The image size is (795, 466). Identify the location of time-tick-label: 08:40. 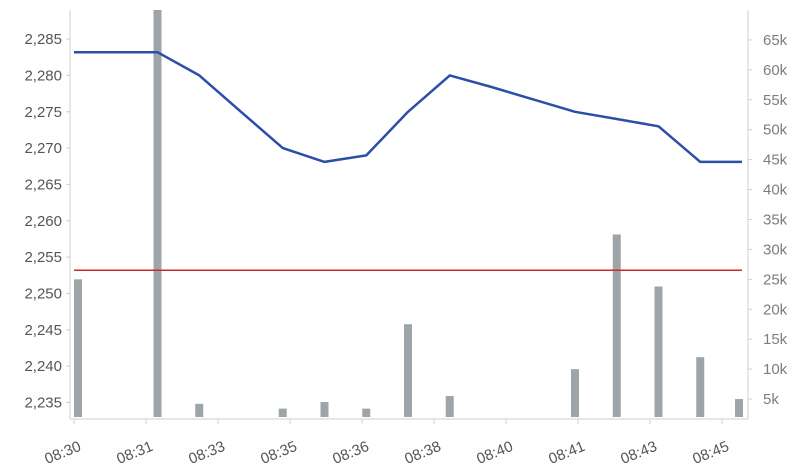
(494, 452).